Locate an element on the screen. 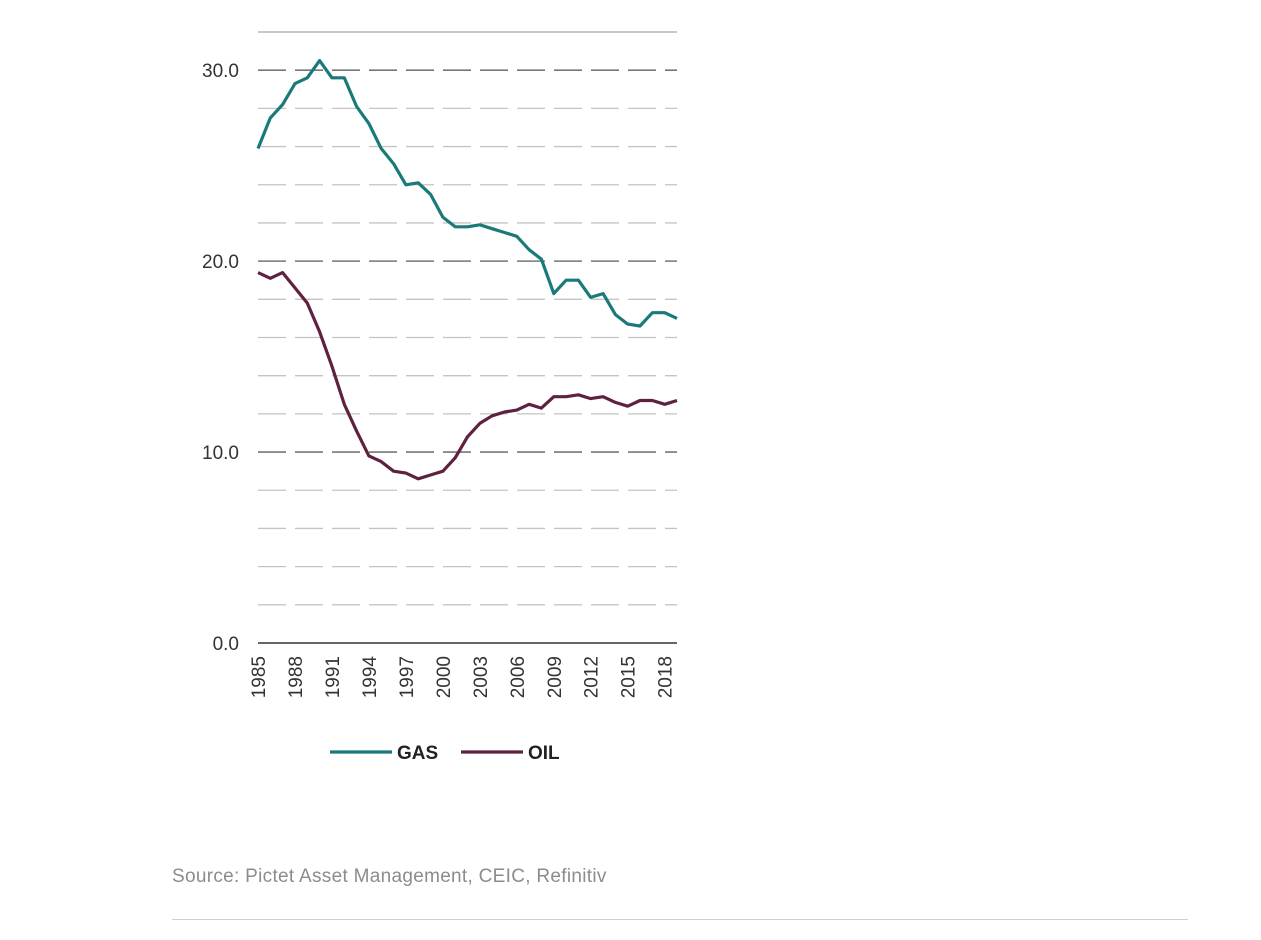 The height and width of the screenshot is (940, 1261). x-tick-label: 2006 is located at coordinates (518, 677).